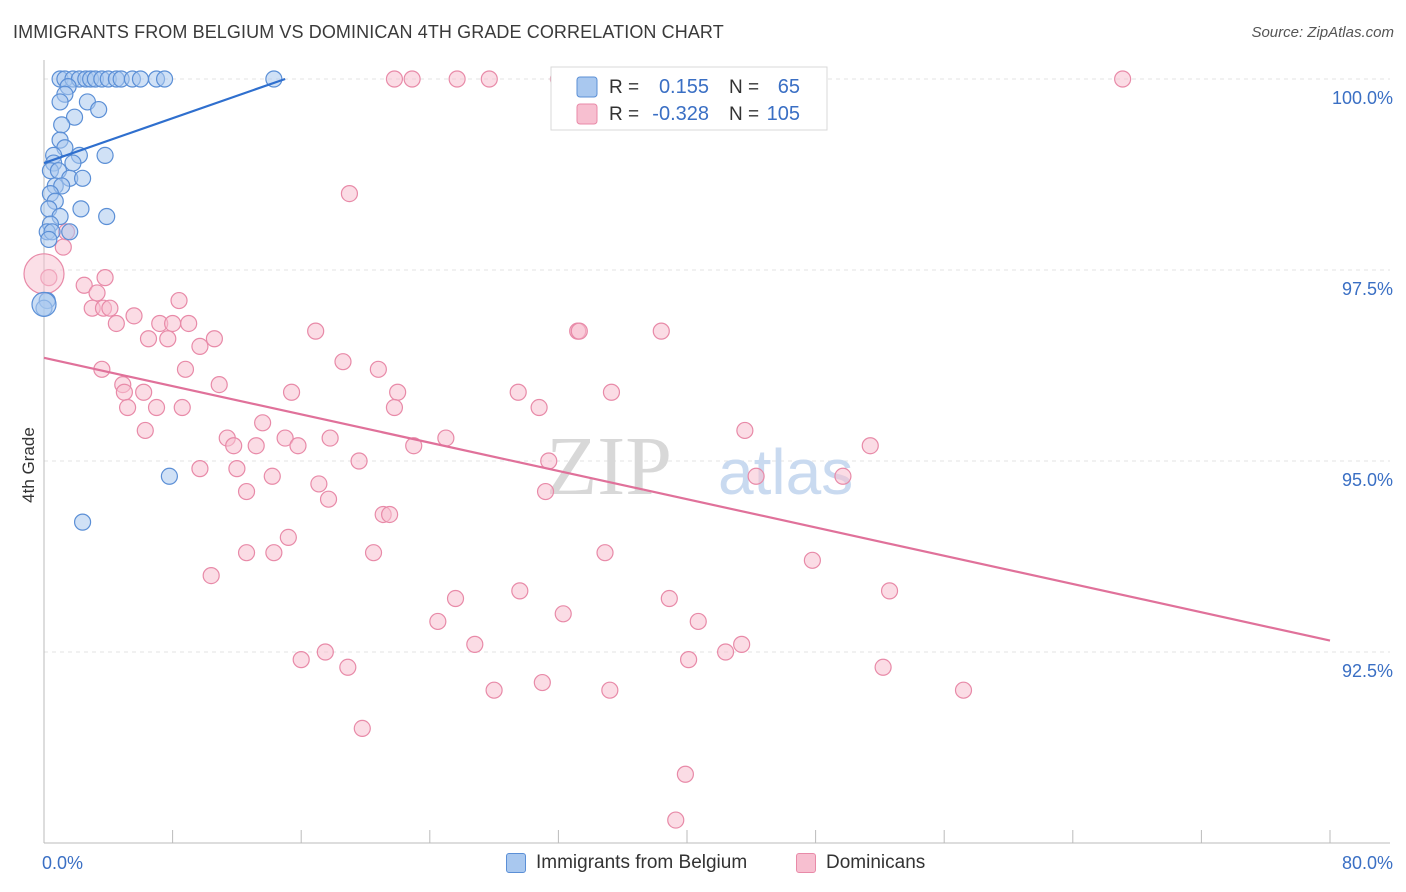  What do you see at coordinates (587, 87) in the screenshot?
I see `legend-swatch-belgium` at bounding box center [587, 87].